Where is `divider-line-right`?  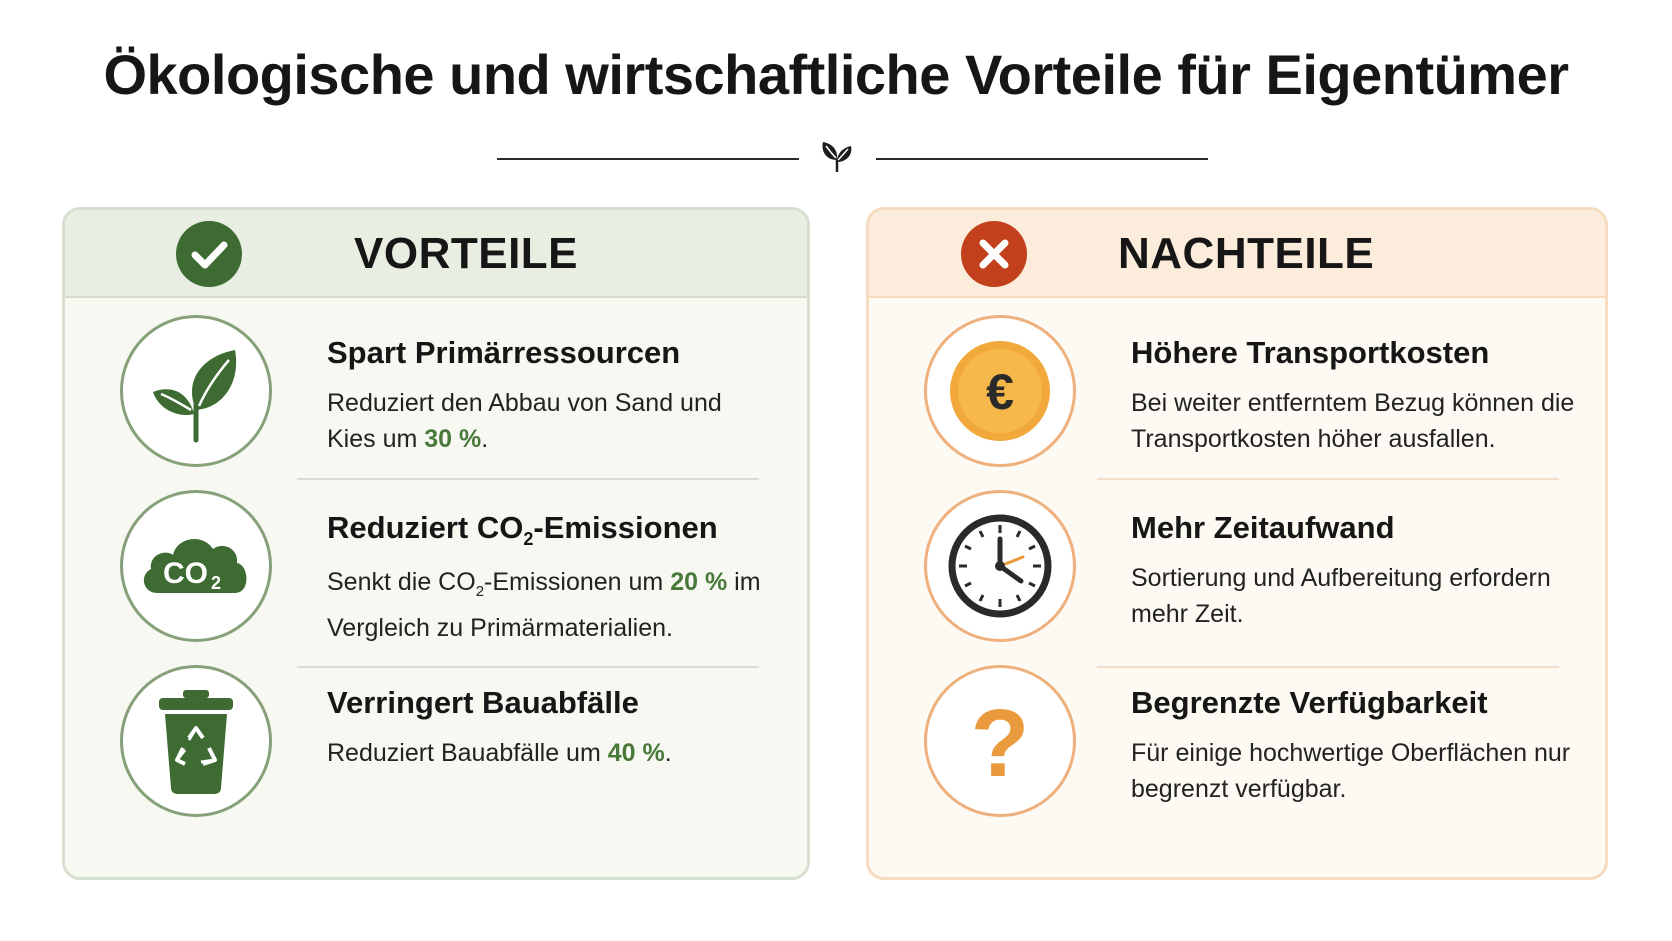
divider-line-right is located at coordinates (1042, 159).